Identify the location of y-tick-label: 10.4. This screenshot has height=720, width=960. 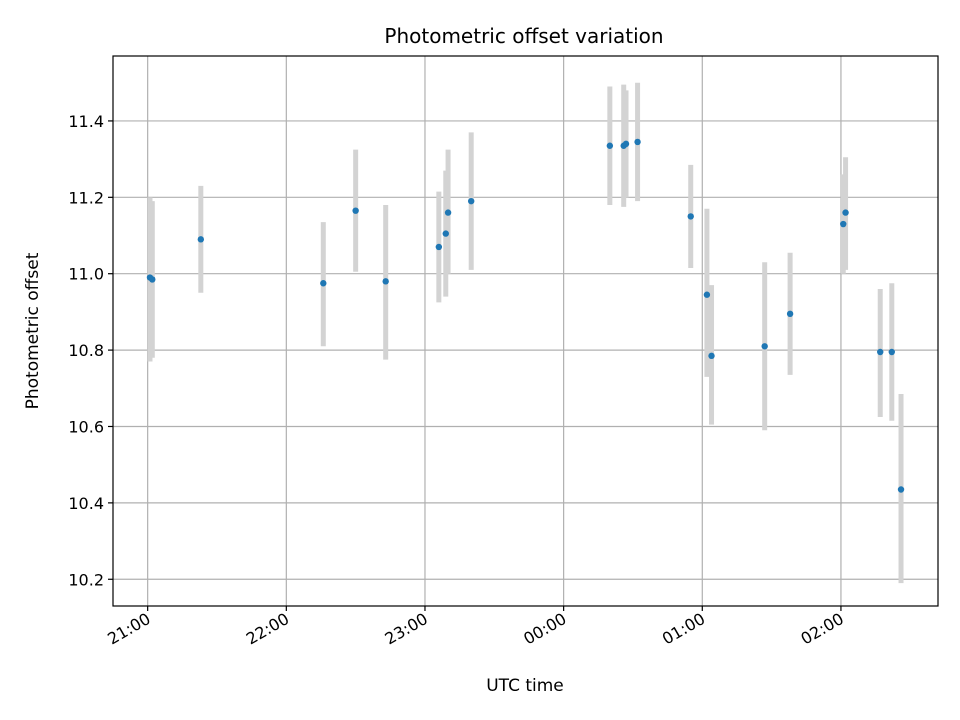
(86, 503).